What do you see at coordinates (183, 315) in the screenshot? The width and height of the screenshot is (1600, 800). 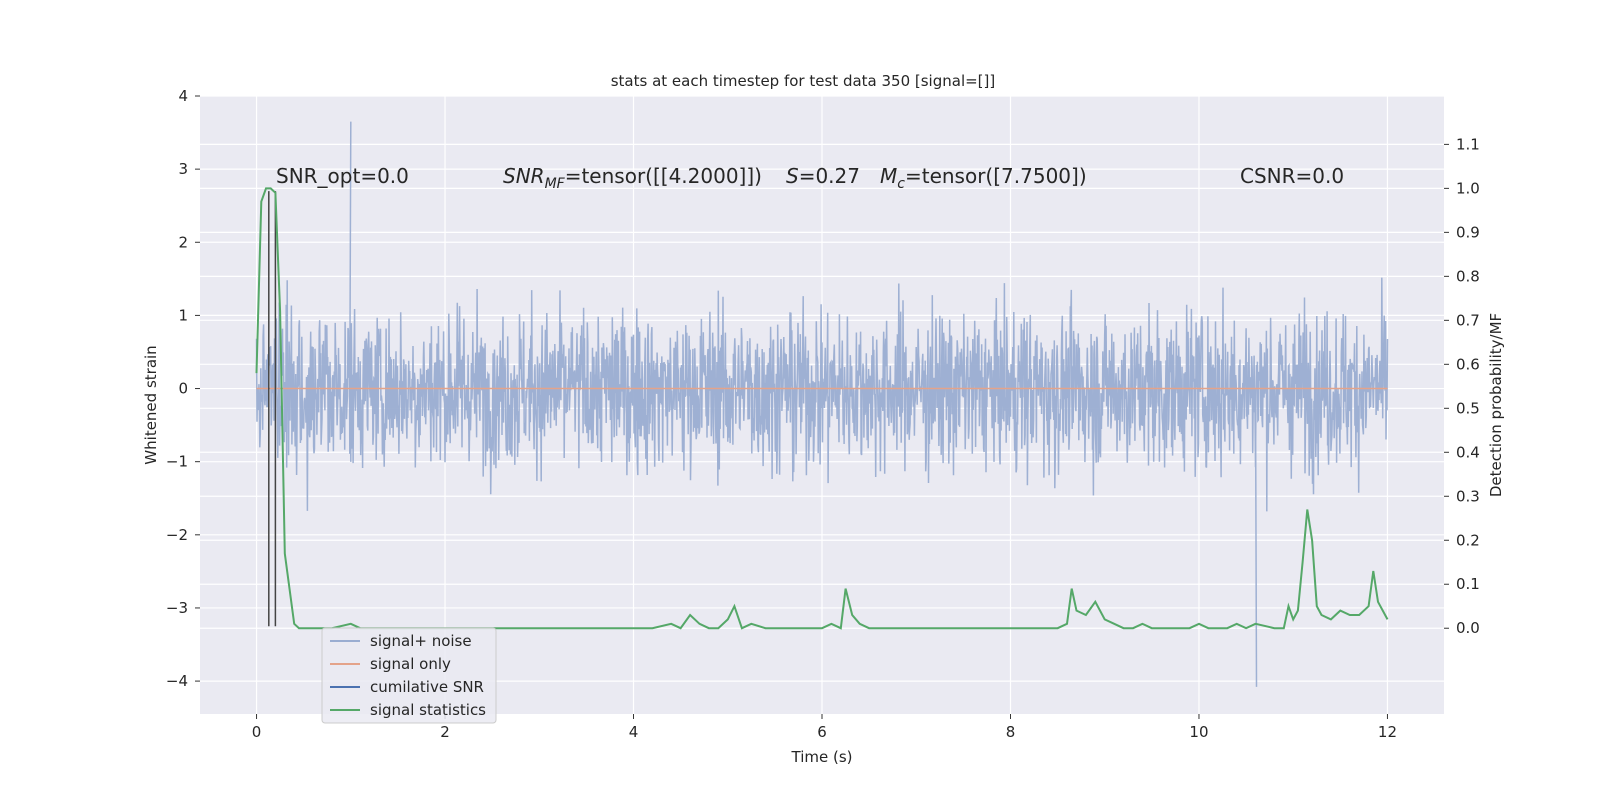 I see `y-tick-label: 1` at bounding box center [183, 315].